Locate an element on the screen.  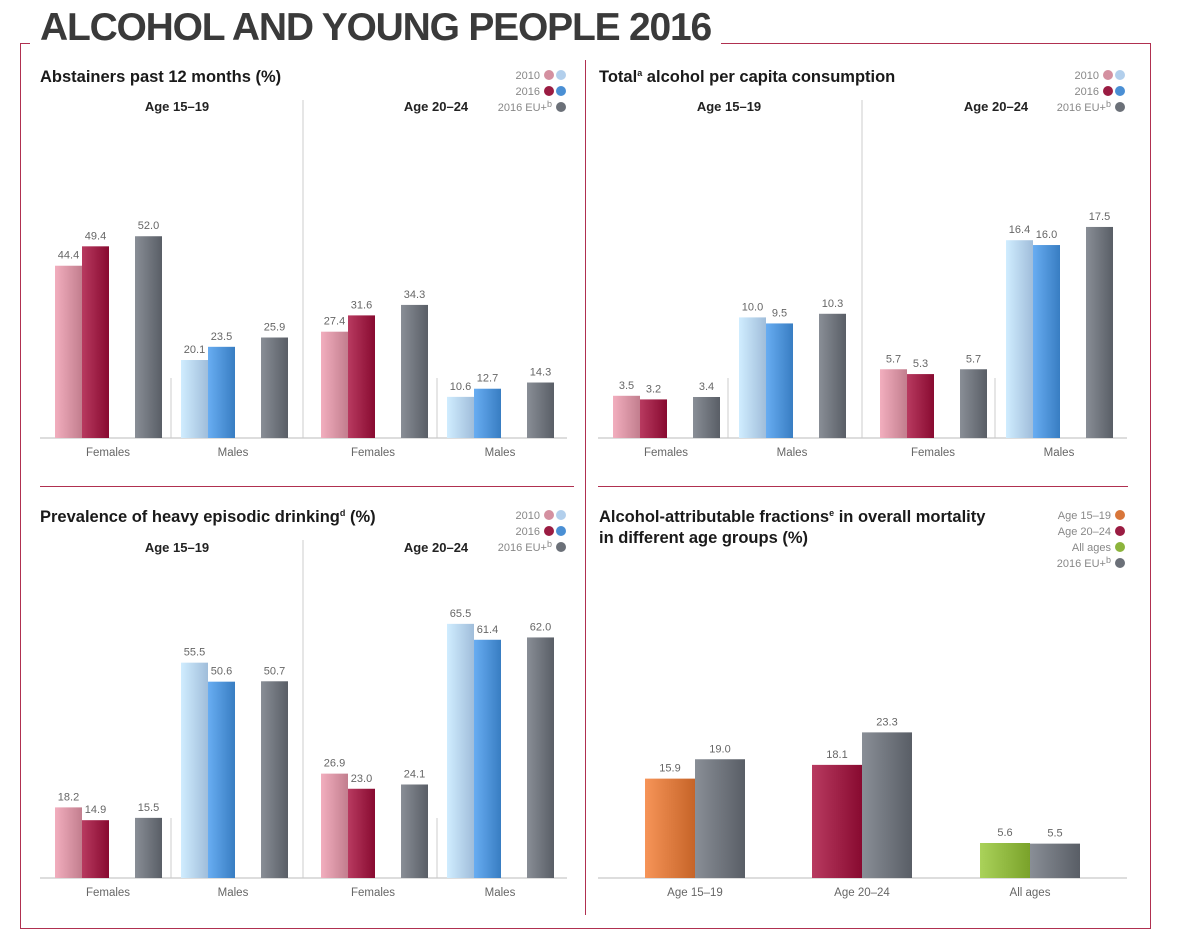
data-label: 15.9 is located at coordinates (669, 769).